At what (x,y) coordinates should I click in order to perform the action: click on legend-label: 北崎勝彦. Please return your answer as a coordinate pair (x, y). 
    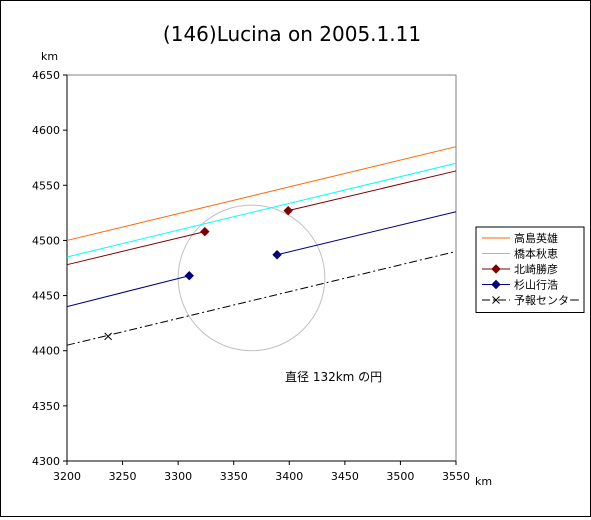
    Looking at the image, I should click on (536, 269).